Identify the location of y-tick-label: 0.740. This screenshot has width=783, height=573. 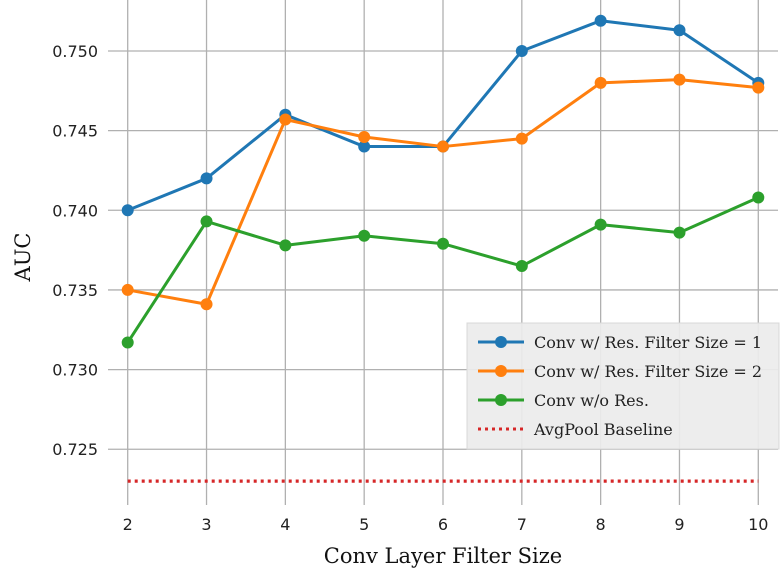
(75, 210).